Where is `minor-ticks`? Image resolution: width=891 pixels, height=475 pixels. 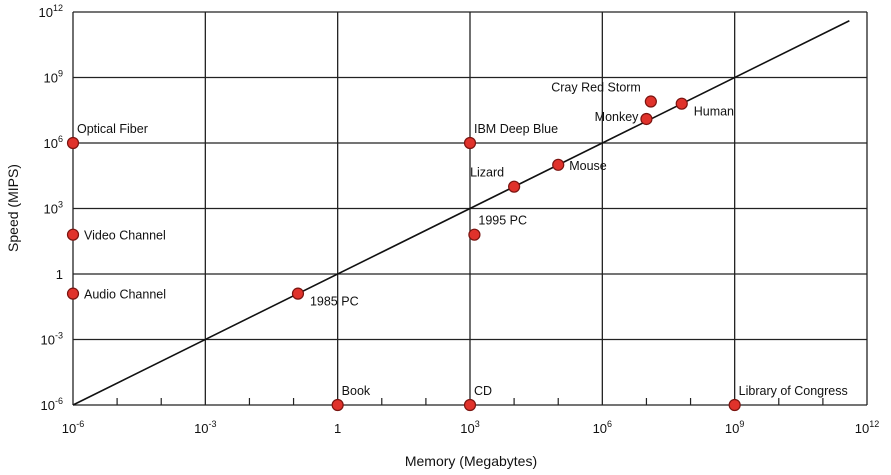 minor-ticks is located at coordinates (470, 401).